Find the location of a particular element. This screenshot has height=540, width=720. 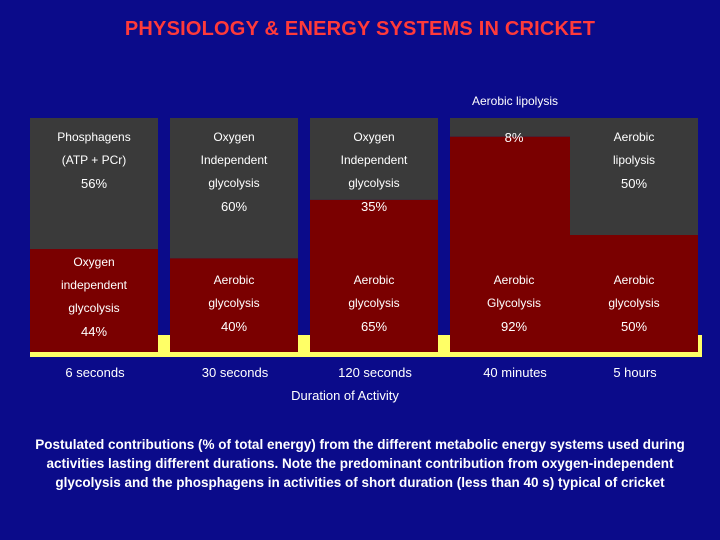

segment-percent: 60% is located at coordinates (234, 206).